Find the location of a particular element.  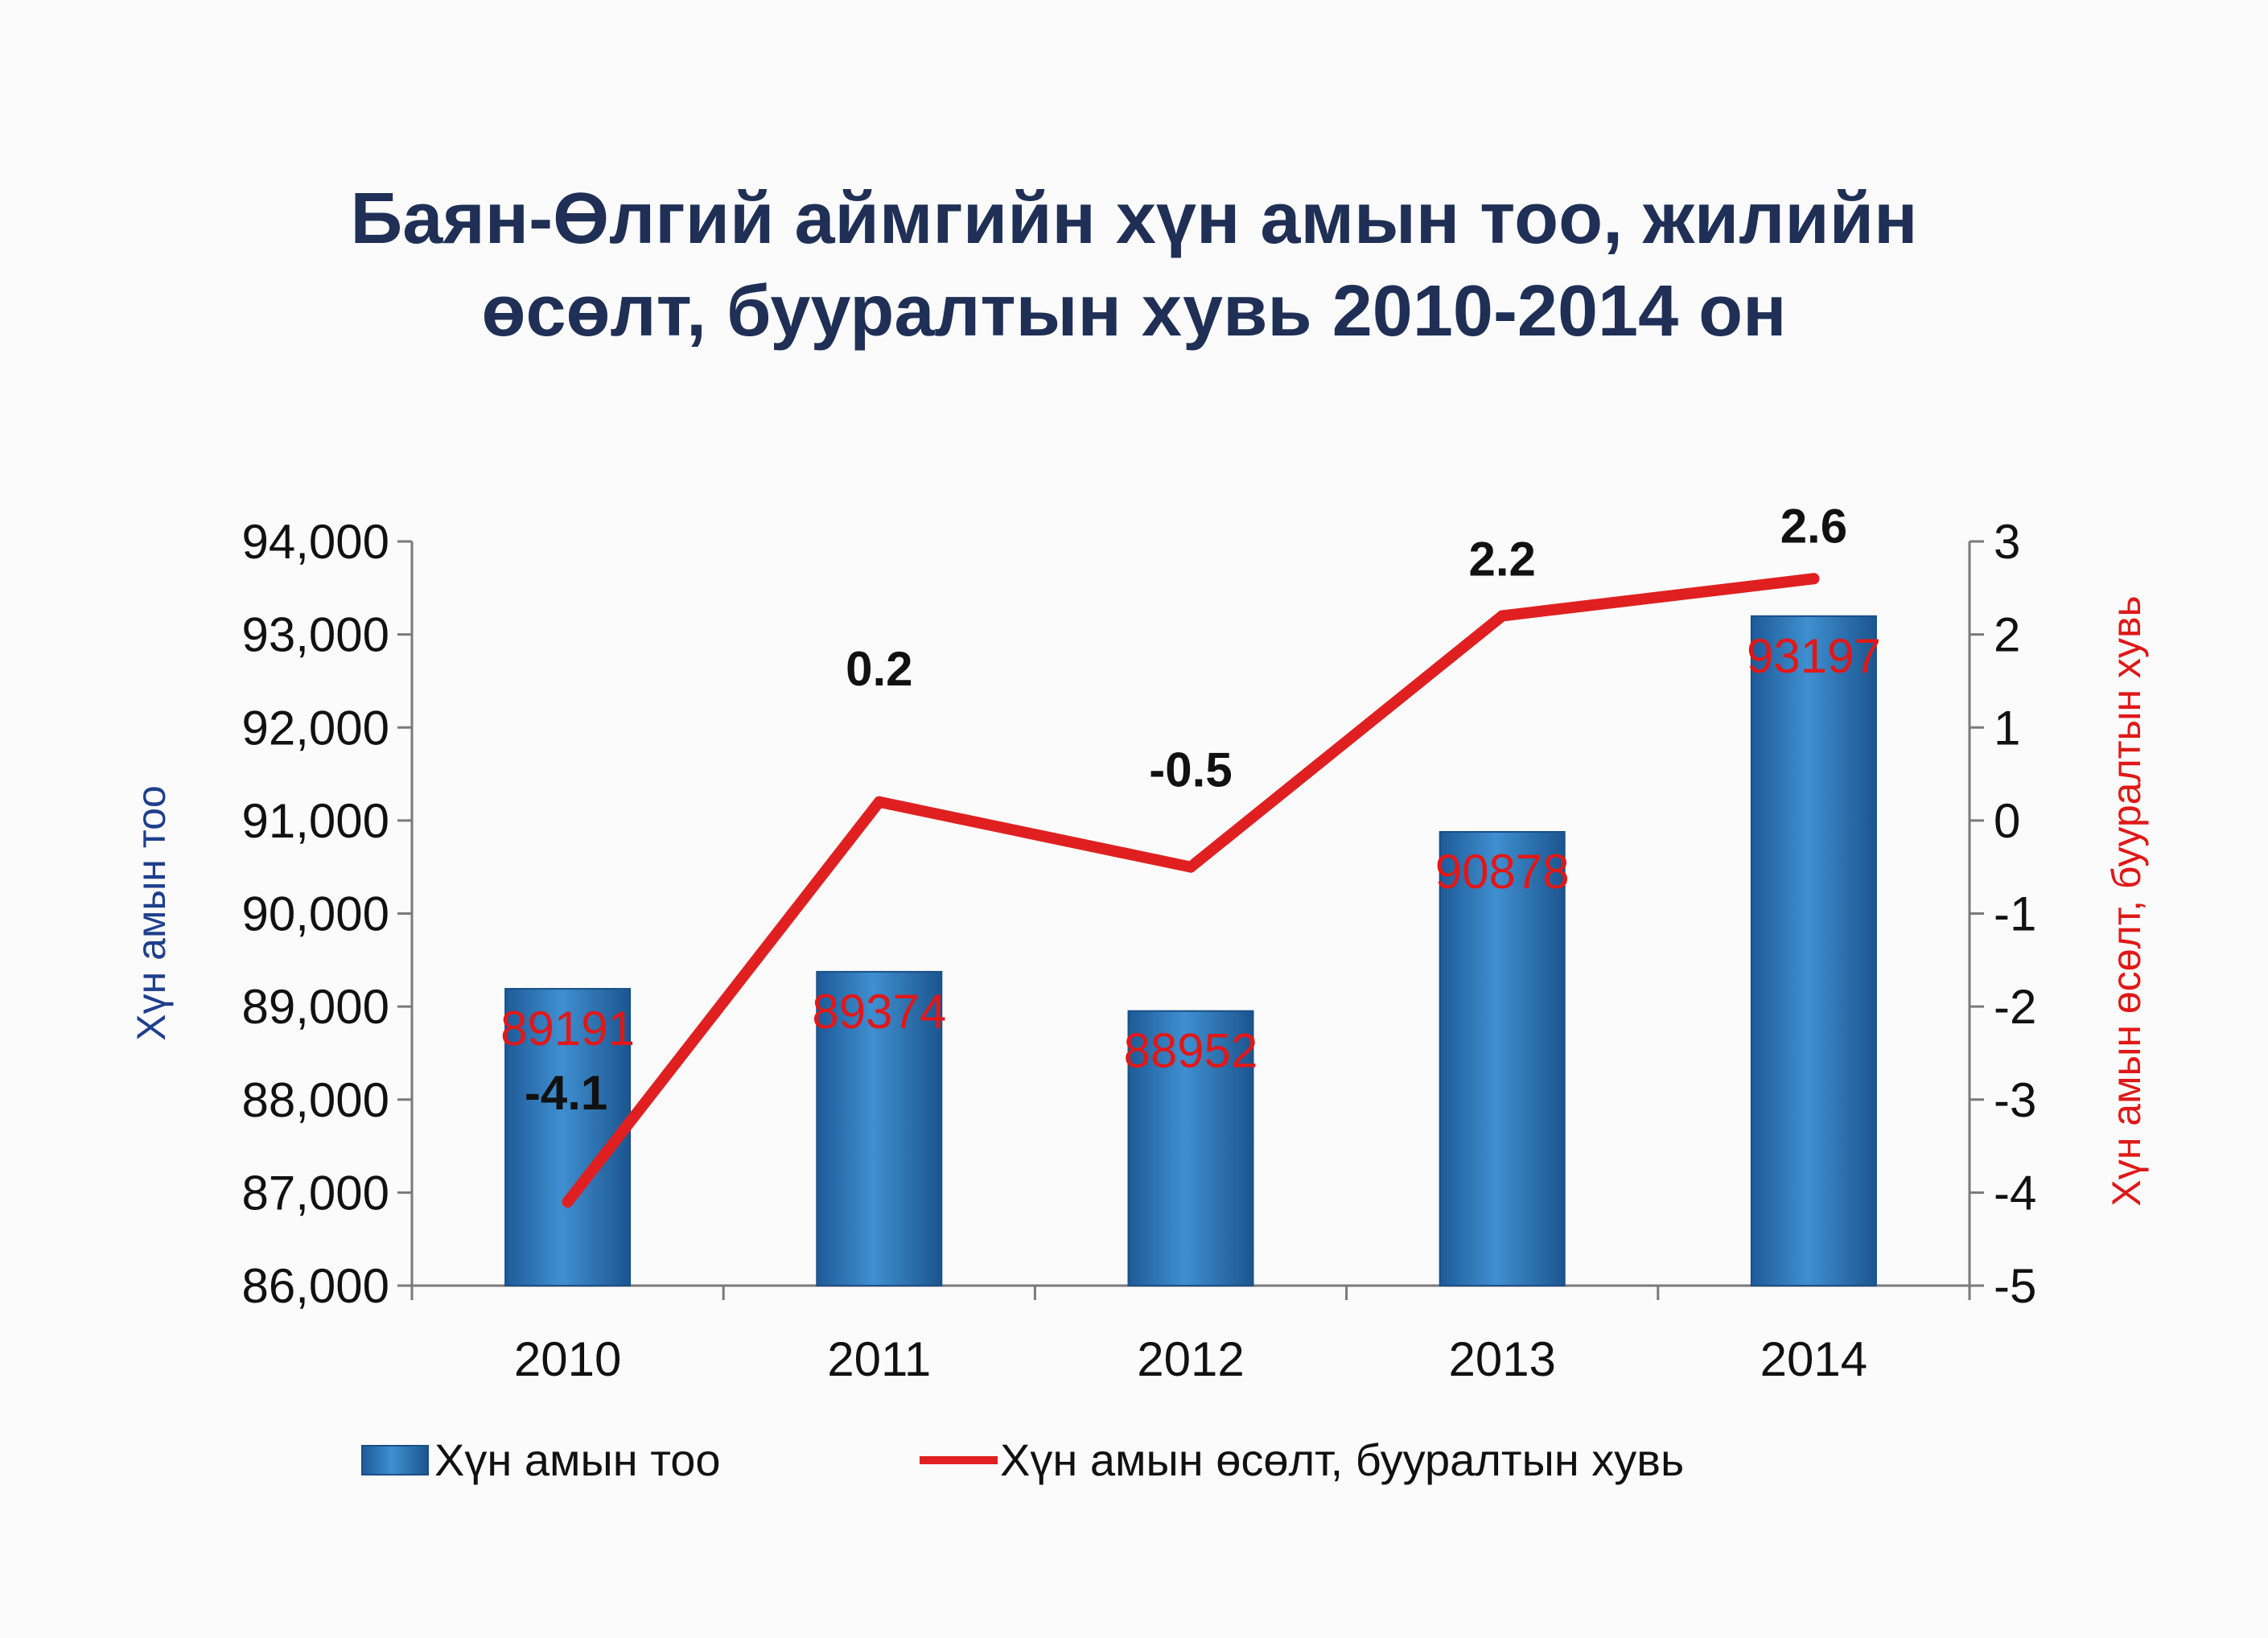

legend-bar-swatch is located at coordinates (395, 1460).